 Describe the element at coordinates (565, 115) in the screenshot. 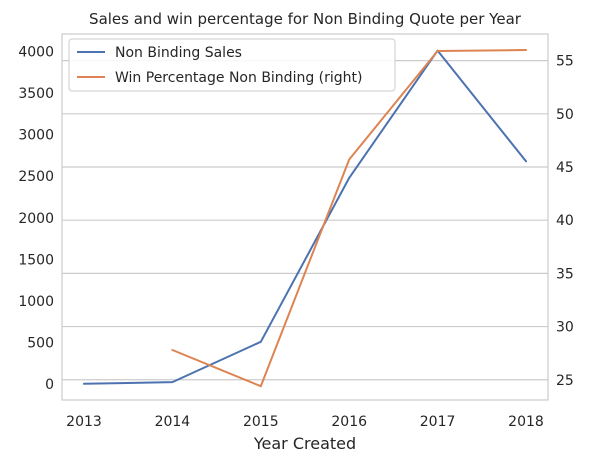

I see `y2-tick-label: 50` at that location.